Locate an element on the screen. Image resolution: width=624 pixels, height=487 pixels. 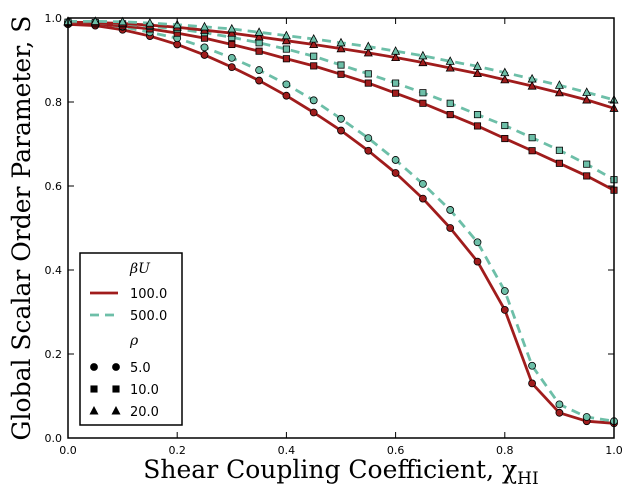
y-axis-label: Global Scalar Order Parameter, S is located at coordinates (21, 228).